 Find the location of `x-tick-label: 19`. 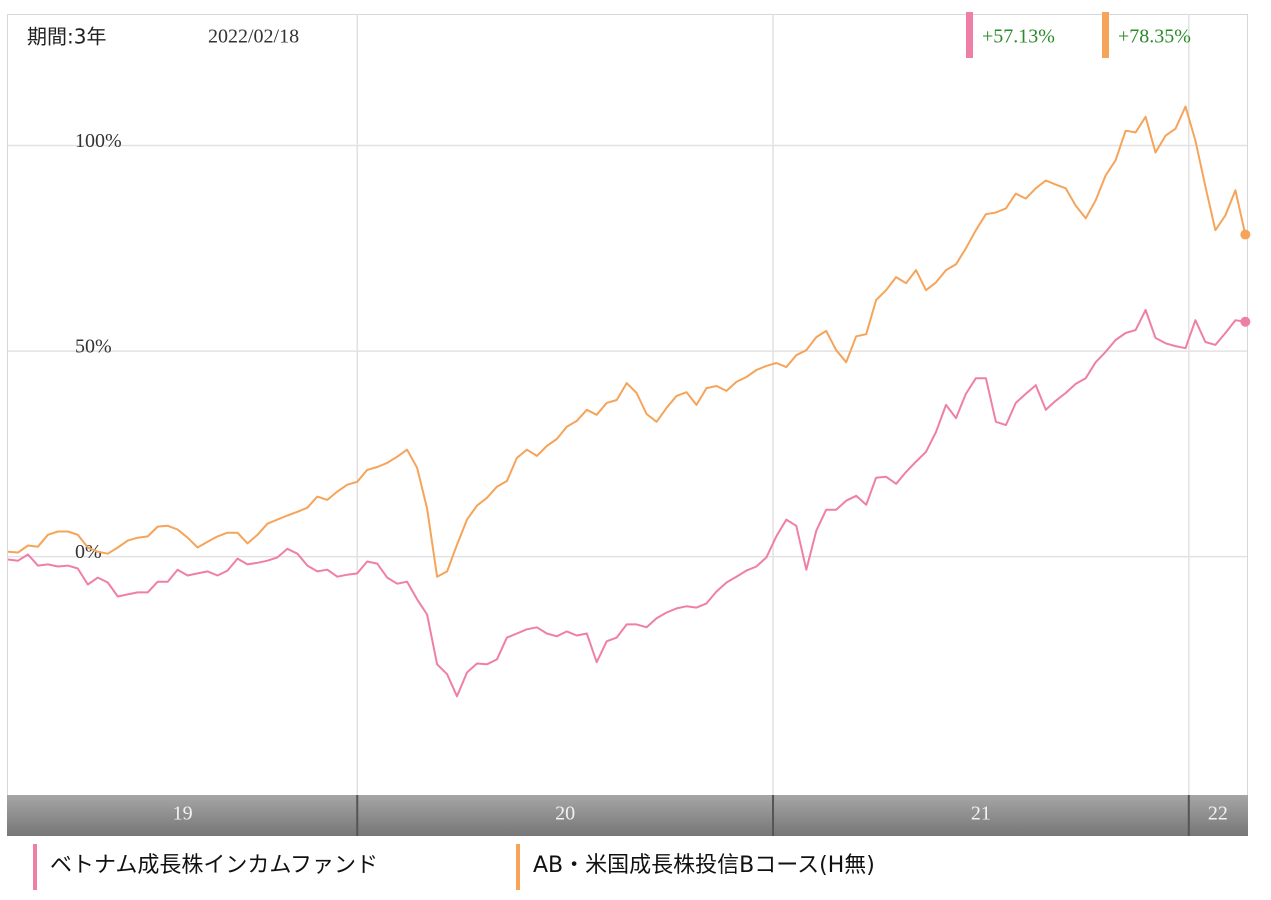

x-tick-label: 19 is located at coordinates (183, 814).